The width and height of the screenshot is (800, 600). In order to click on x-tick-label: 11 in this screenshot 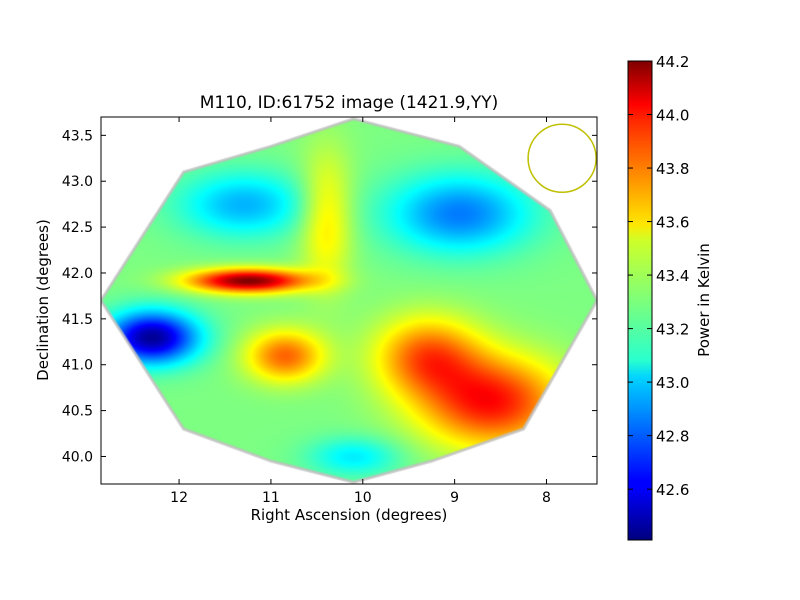, I will do `click(271, 498)`.